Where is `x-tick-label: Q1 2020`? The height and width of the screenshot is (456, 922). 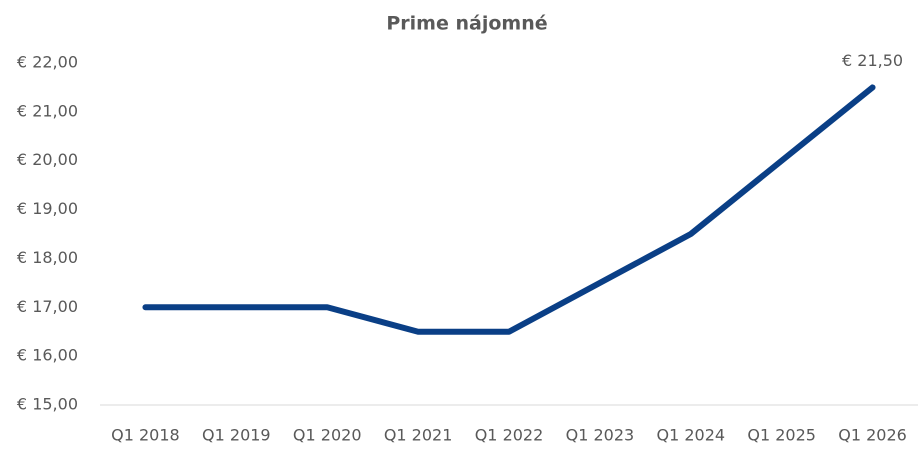
x-tick-label: Q1 2020 is located at coordinates (327, 435).